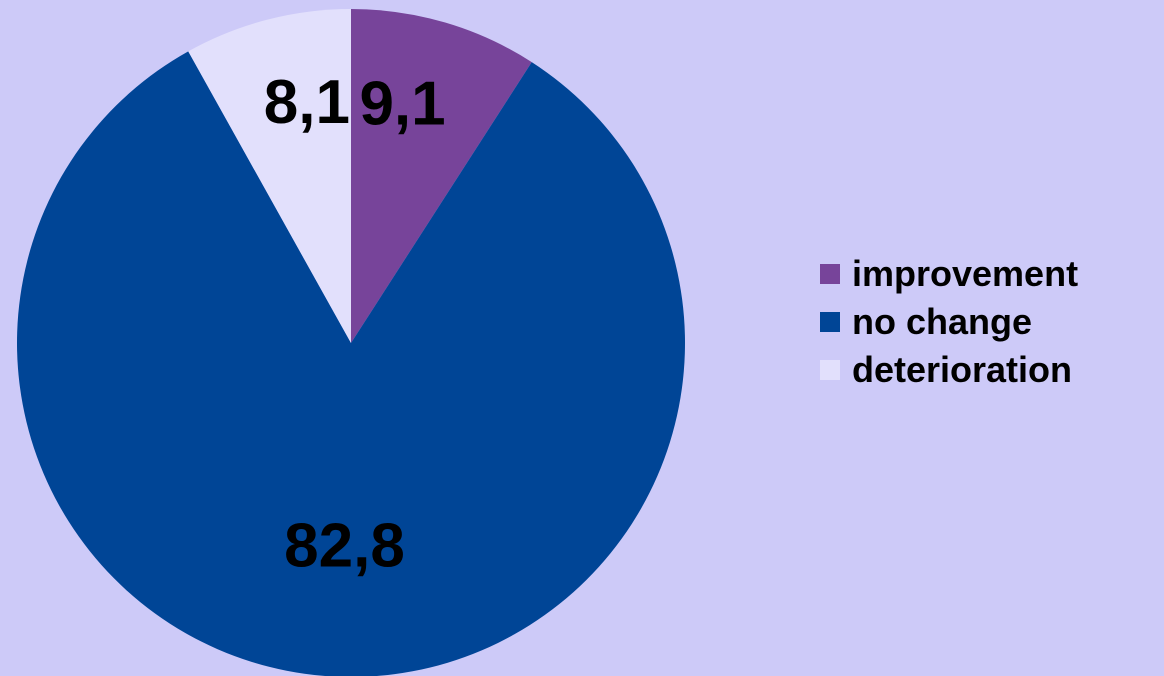 The height and width of the screenshot is (676, 1164). I want to click on legend-swatch-deterioration, so click(830, 370).